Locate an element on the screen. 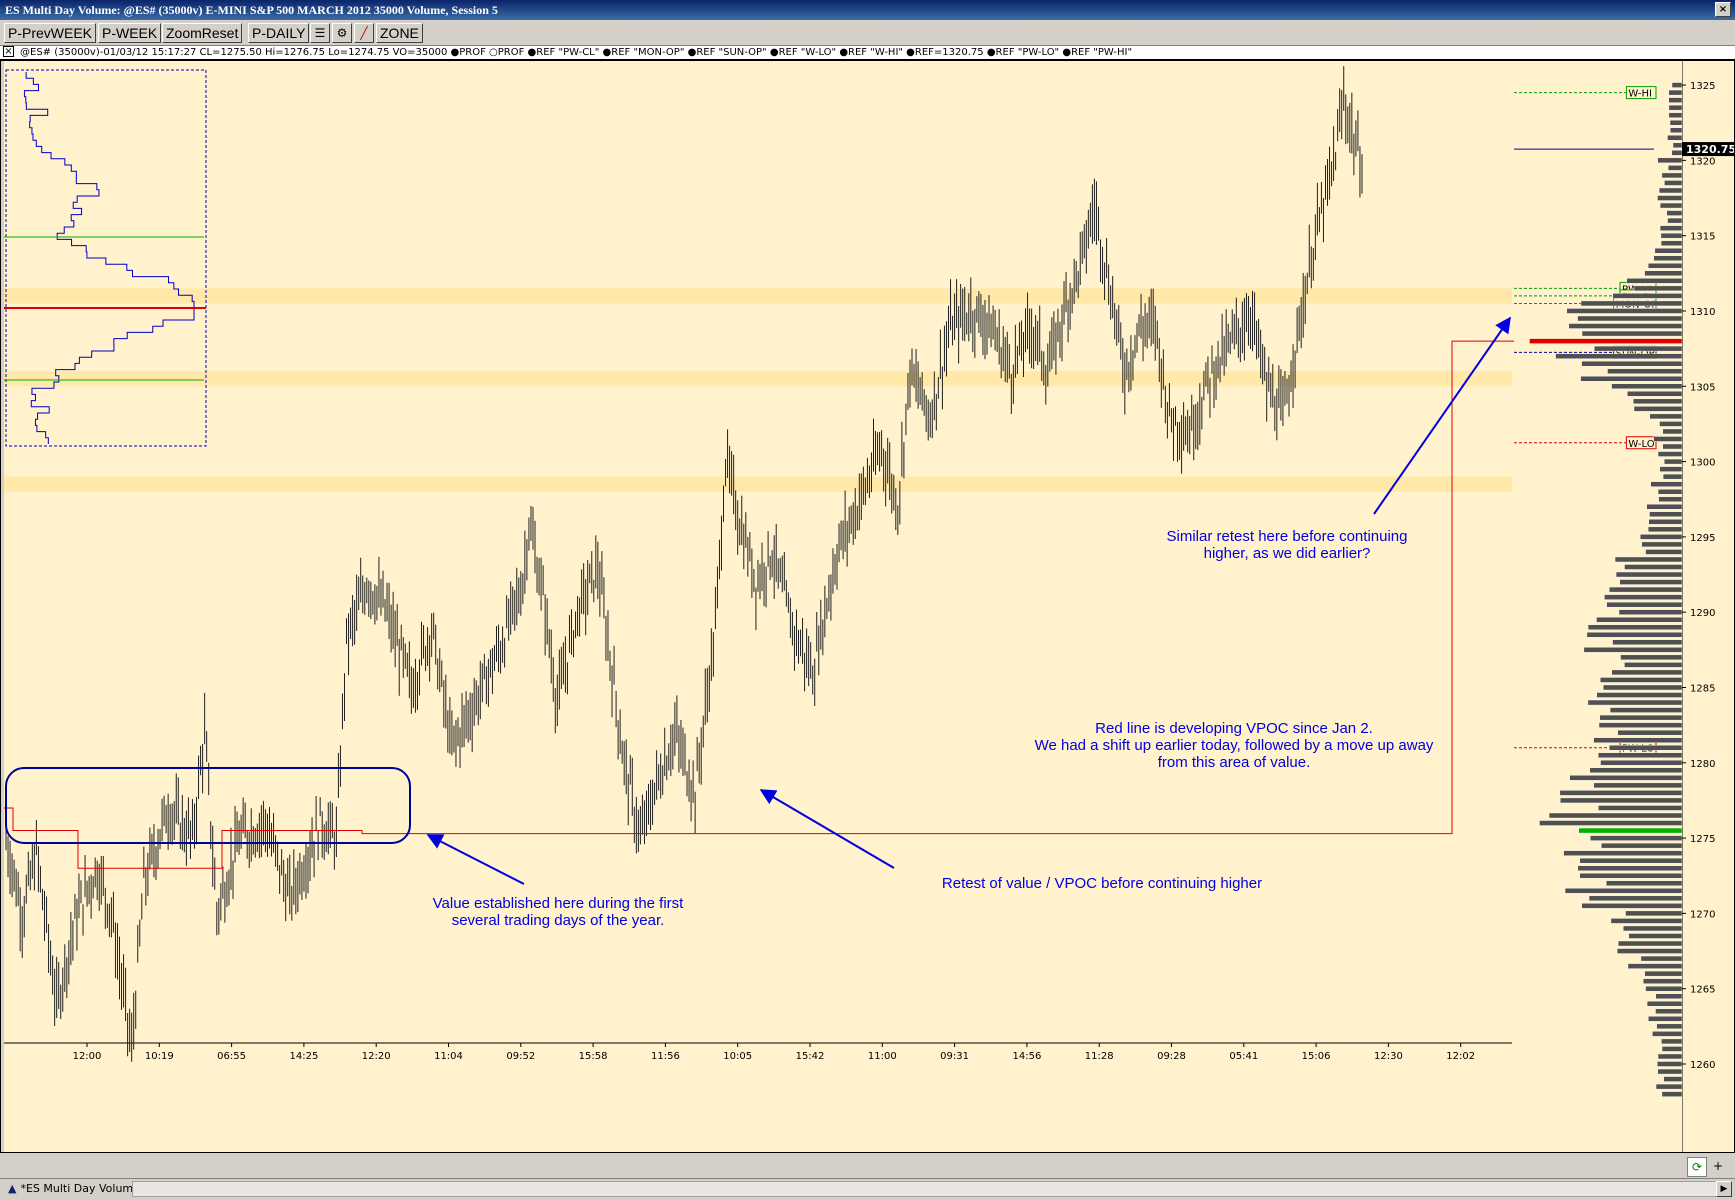 This screenshot has height=1200, width=1735. sheet-tab-label: *ES Multi Day Volume is located at coordinates (80, 1188).